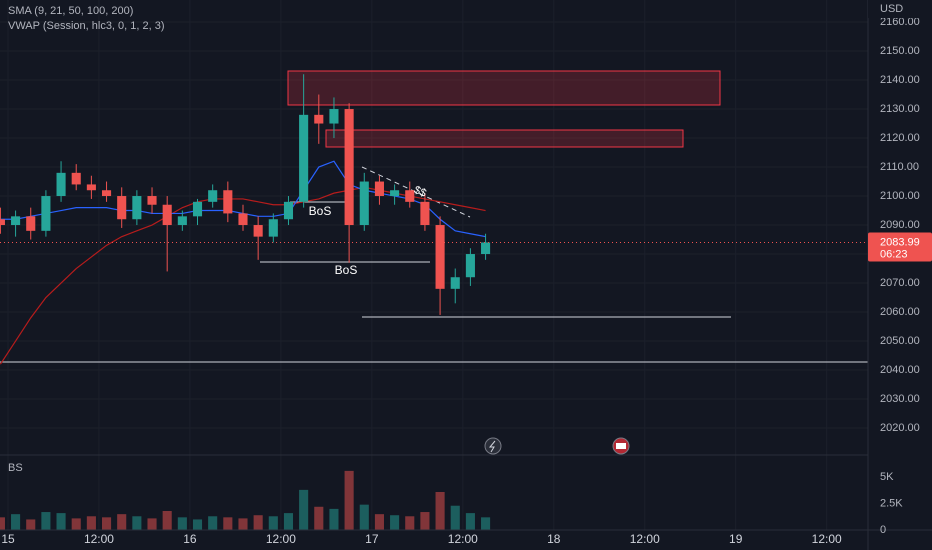 The height and width of the screenshot is (550, 932). Describe the element at coordinates (900, 399) in the screenshot. I see `y-tick-label: 2030.00` at that location.